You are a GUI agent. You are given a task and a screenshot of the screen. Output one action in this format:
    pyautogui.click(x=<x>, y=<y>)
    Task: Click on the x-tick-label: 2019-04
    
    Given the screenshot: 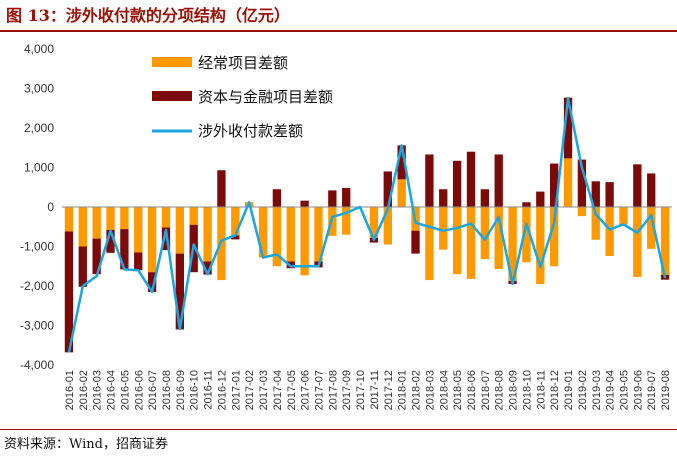 What is the action you would take?
    pyautogui.click(x=611, y=390)
    